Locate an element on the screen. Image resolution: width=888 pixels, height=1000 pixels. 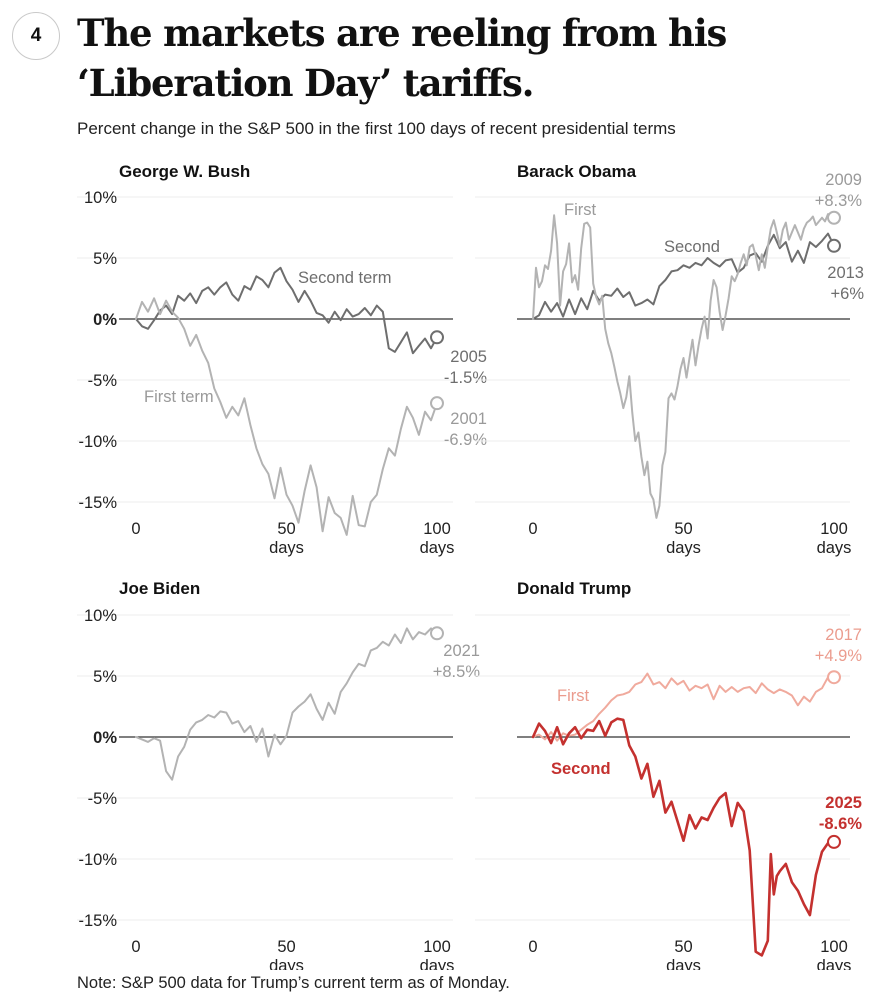
series-label: First term is located at coordinates (179, 397).